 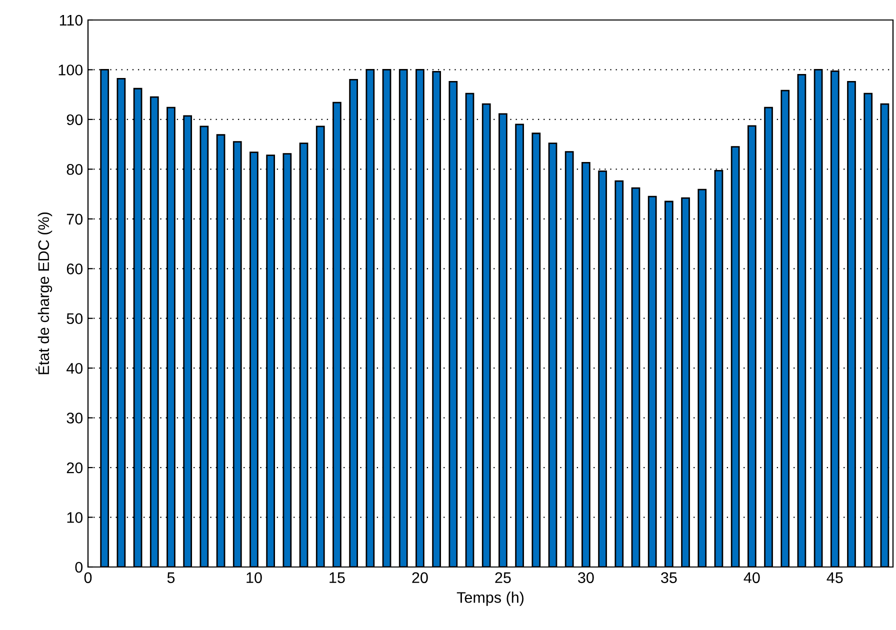 What do you see at coordinates (75, 517) in the screenshot?
I see `y-tick-label: 10` at bounding box center [75, 517].